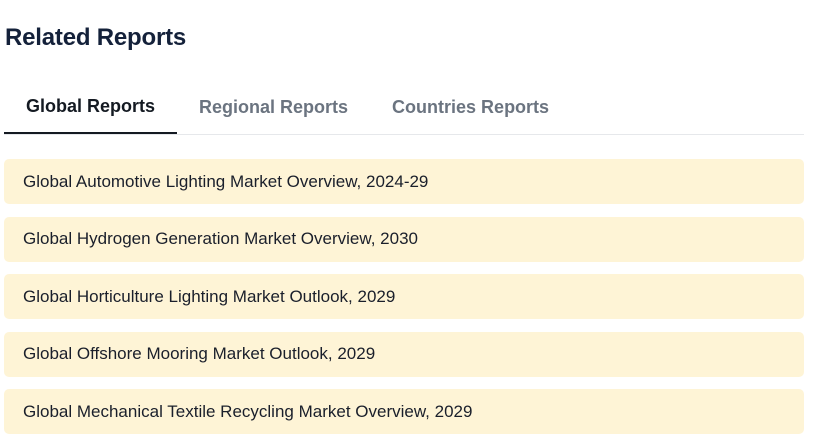 The image size is (814, 448). What do you see at coordinates (274, 106) in the screenshot?
I see `tab-regional-reports: Regional Reports` at bounding box center [274, 106].